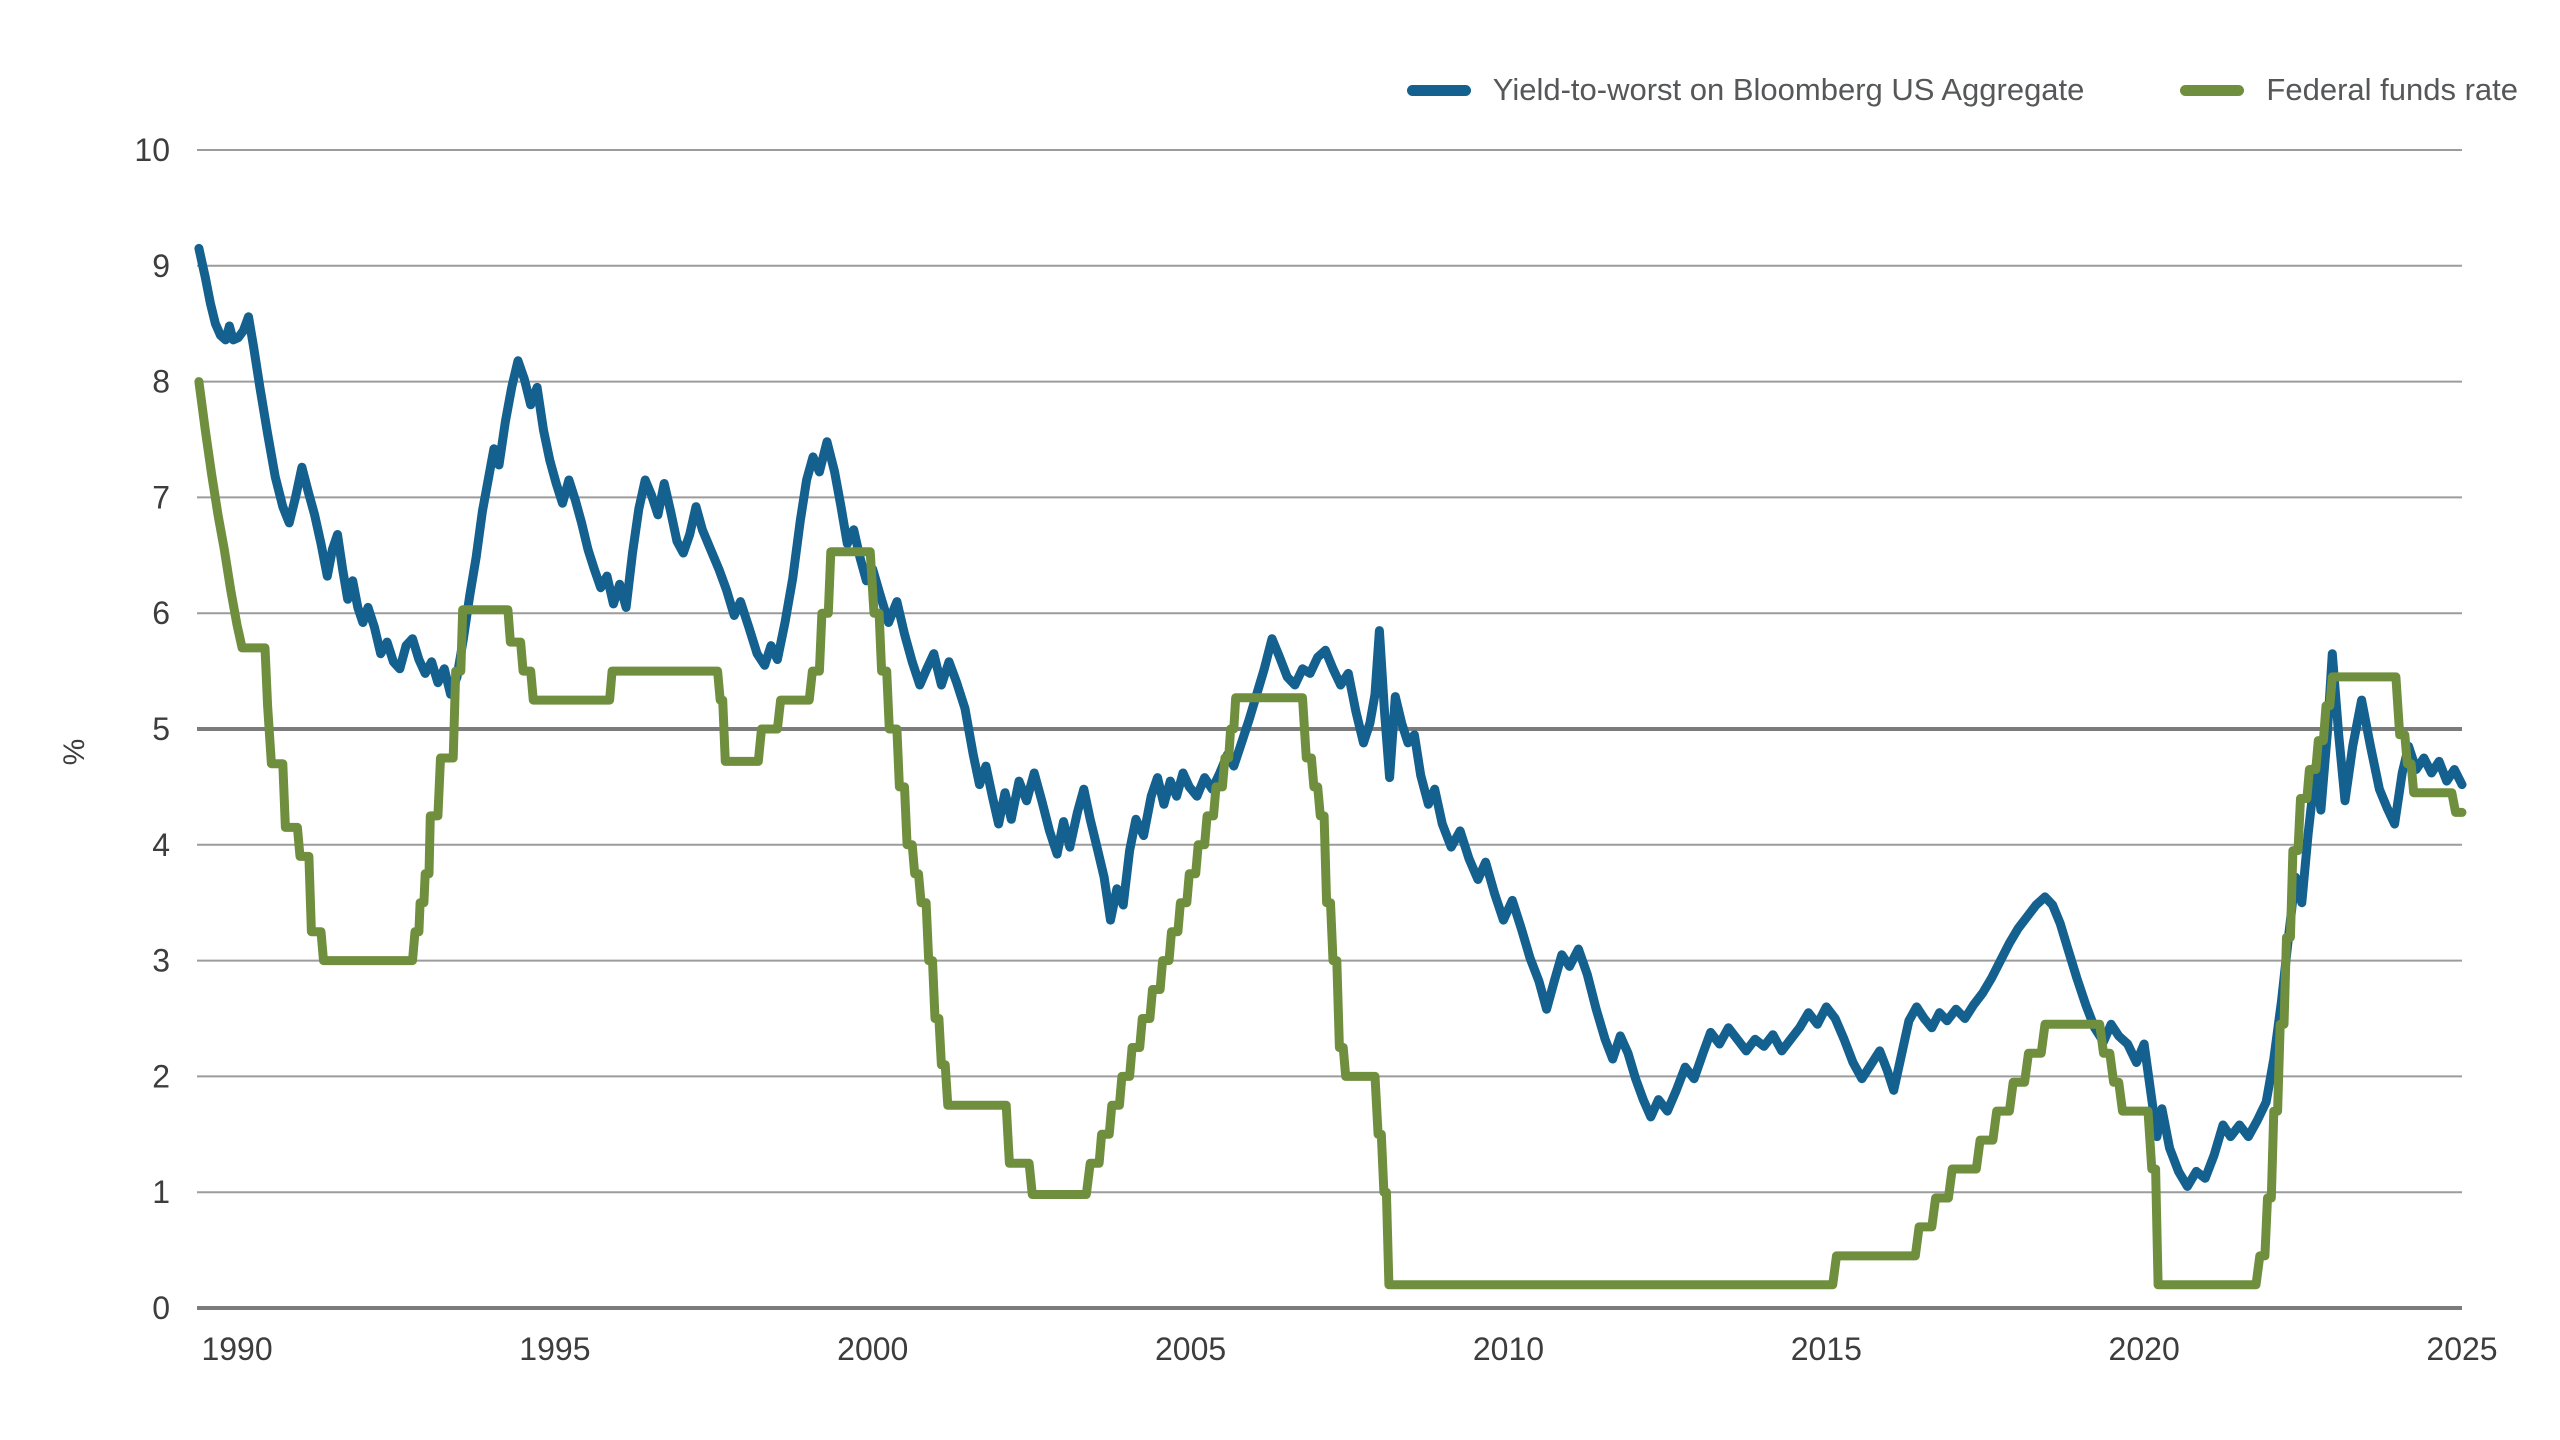 This screenshot has height=1440, width=2560. What do you see at coordinates (161, 266) in the screenshot?
I see `y-tick-label-9: 9` at bounding box center [161, 266].